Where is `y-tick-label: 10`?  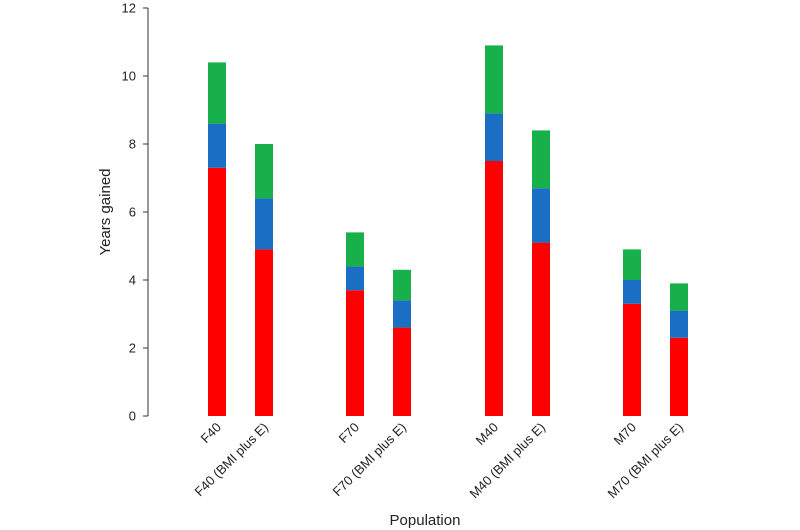
y-tick-label: 10 is located at coordinates (129, 76).